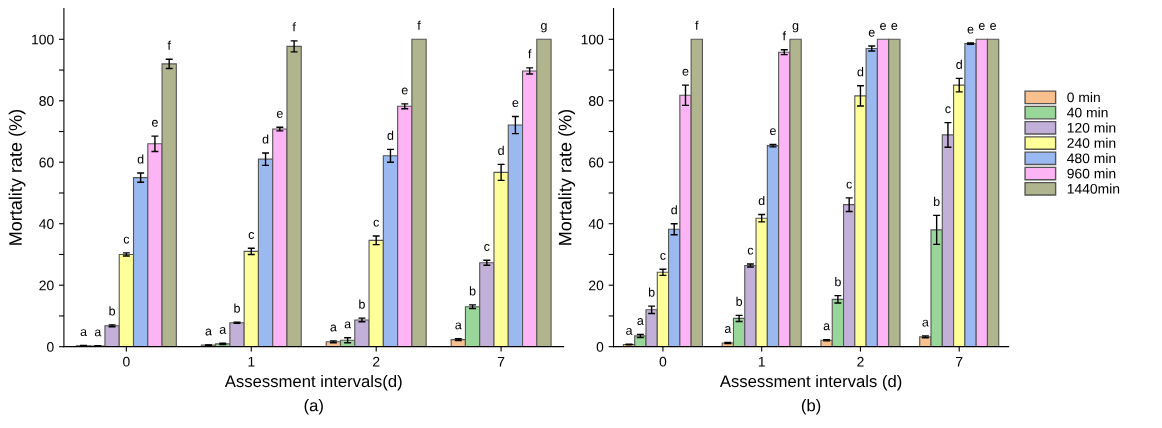 This screenshot has width=1162, height=428. I want to click on legend-label: 960 min, so click(1091, 173).